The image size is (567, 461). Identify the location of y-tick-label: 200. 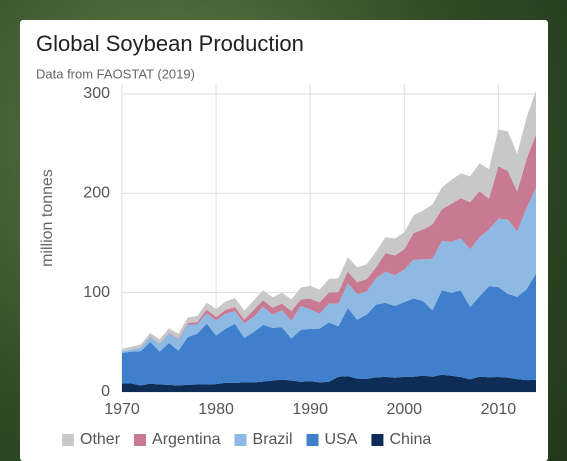
(96, 193).